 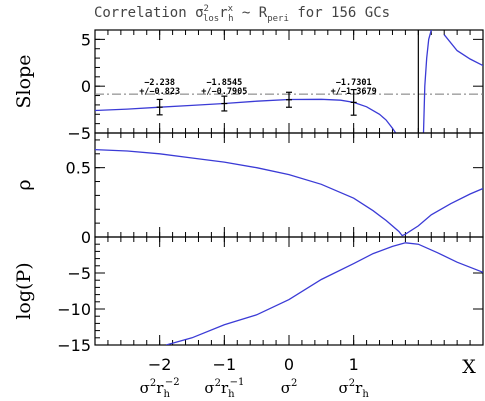 What do you see at coordinates (469, 367) in the screenshot?
I see `x-axis-label: X` at bounding box center [469, 367].